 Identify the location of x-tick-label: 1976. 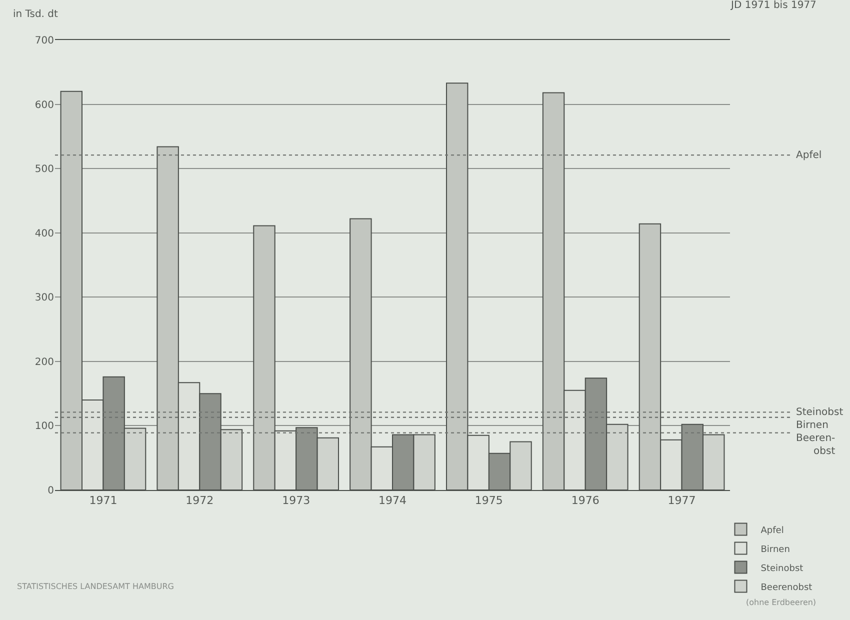
(585, 501).